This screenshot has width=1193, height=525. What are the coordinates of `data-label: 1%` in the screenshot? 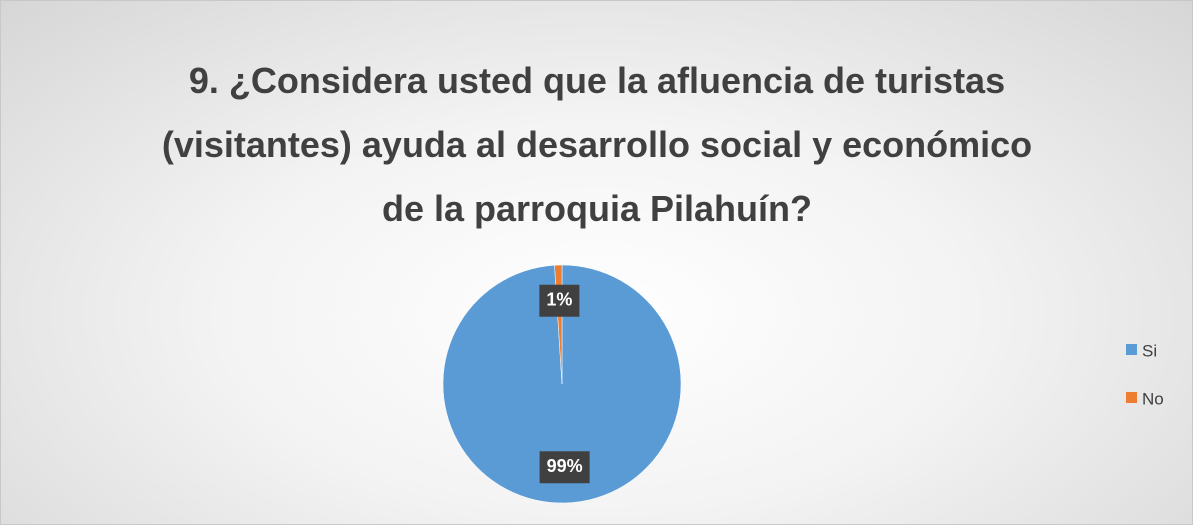 It's located at (559, 300).